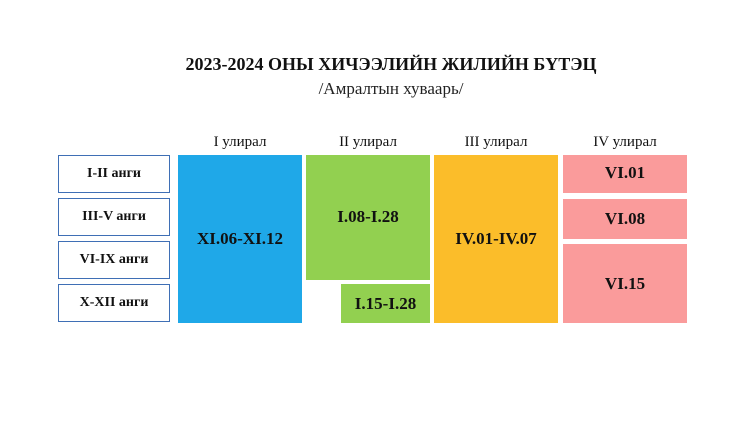  I want to click on grade-label: X-XII анги, so click(114, 303).